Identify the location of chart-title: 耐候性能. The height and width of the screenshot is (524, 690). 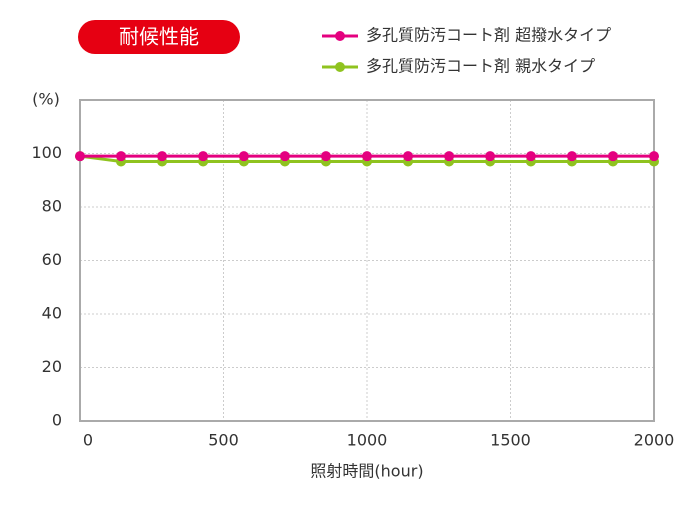
(159, 37).